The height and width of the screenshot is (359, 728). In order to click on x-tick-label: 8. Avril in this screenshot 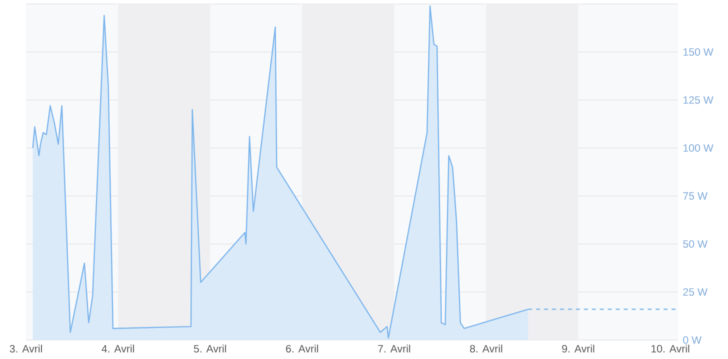, I will do `click(486, 348)`.